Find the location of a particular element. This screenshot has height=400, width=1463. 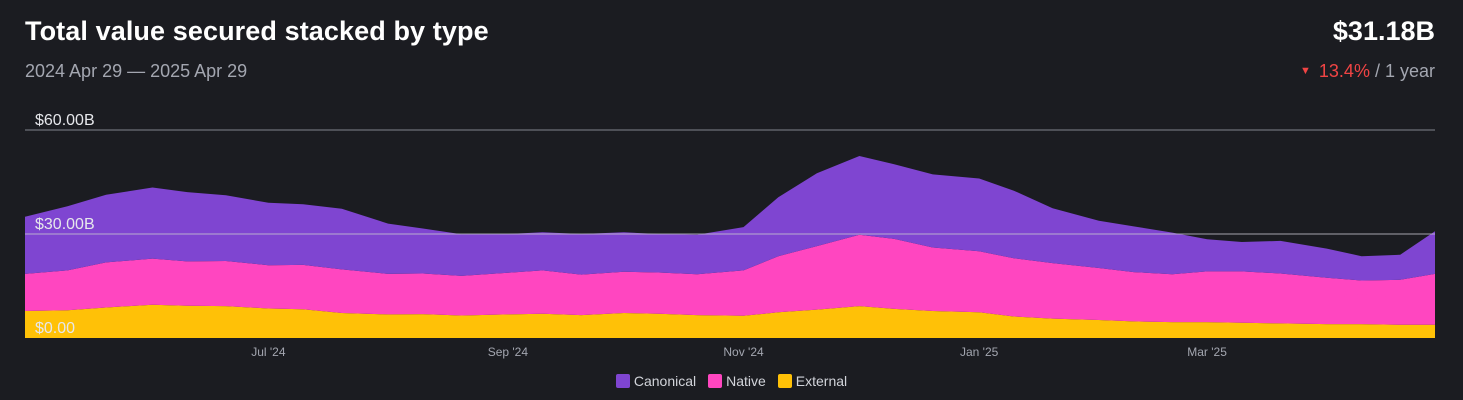

date-range: 2024 Apr 29 — 2025 Apr 29 is located at coordinates (136, 71).